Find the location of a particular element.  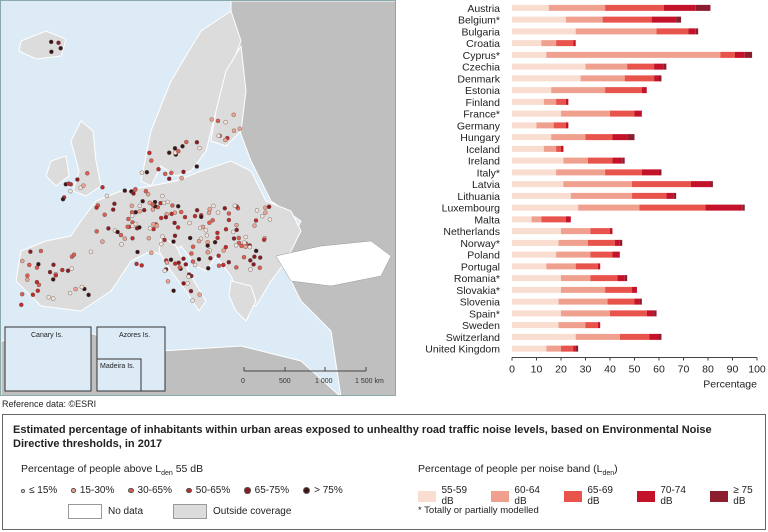

category-label: United Kingdom is located at coordinates (462, 350).